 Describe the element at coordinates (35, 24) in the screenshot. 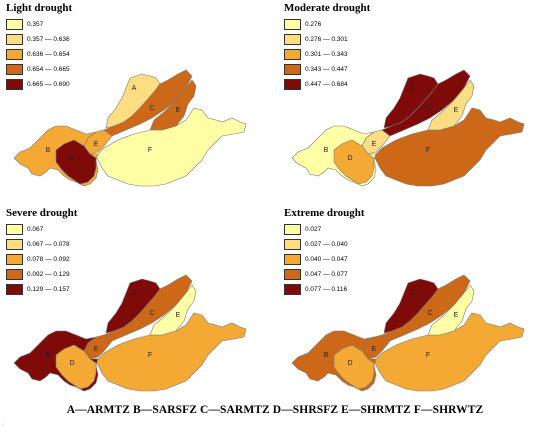

I see `legend-label: 0.357` at that location.